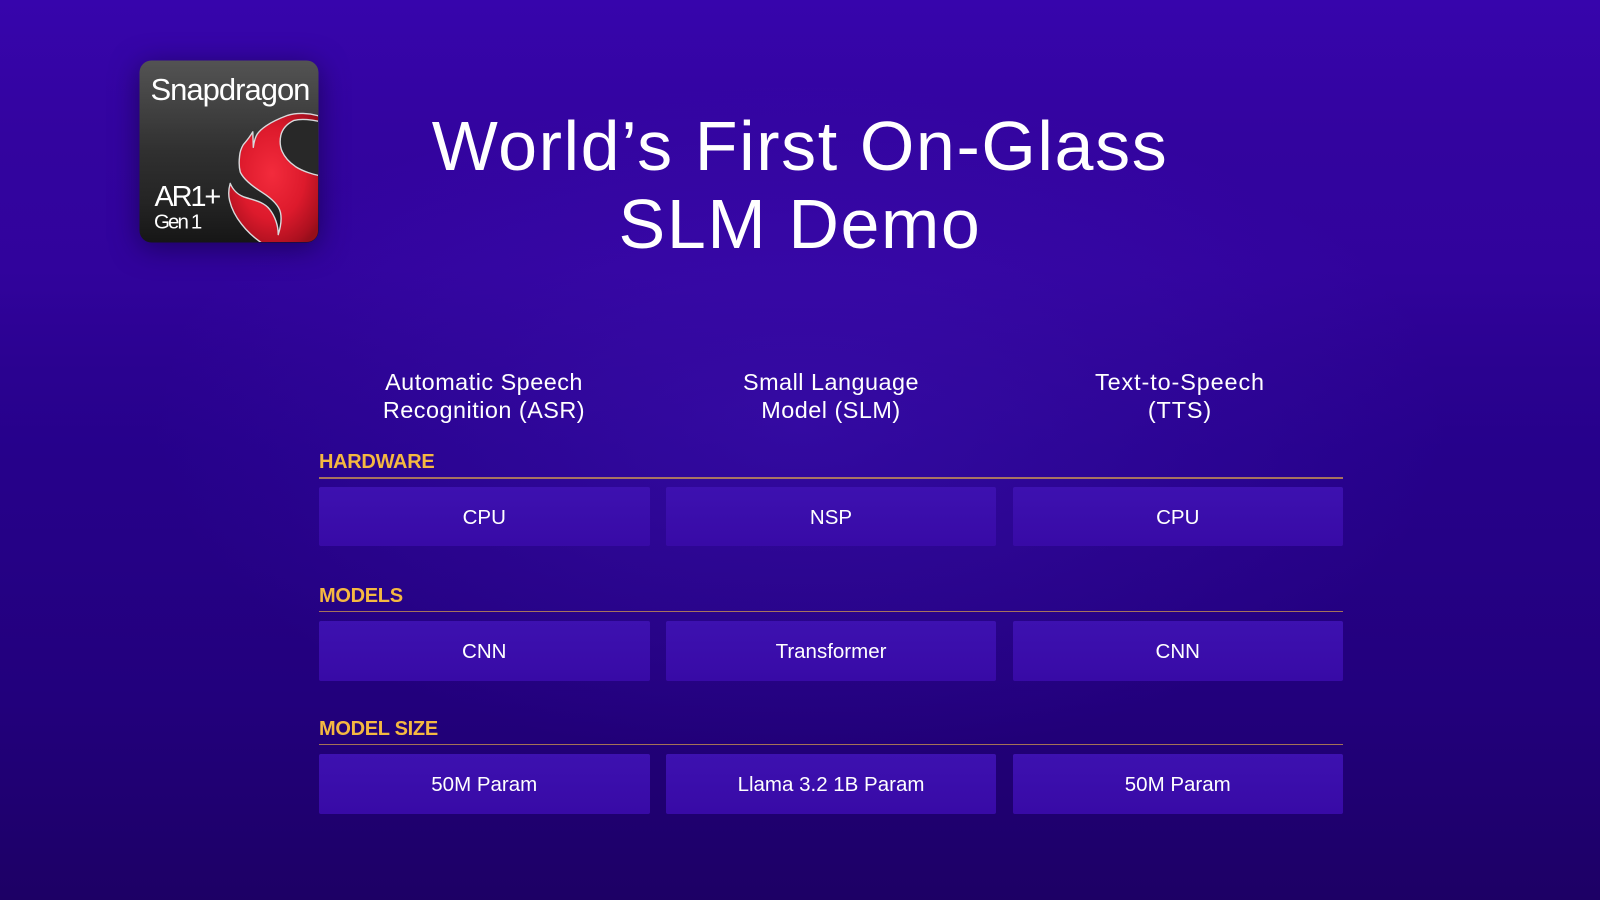 This screenshot has height=900, width=1600. What do you see at coordinates (230, 89) in the screenshot?
I see `svg-text: Snapdragon` at bounding box center [230, 89].